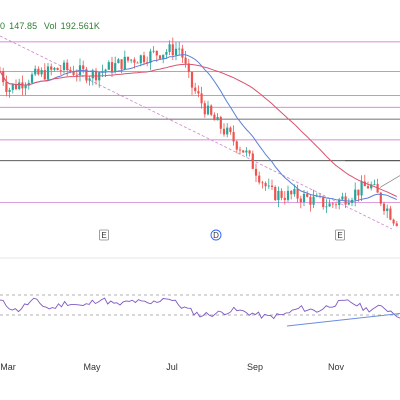 The width and height of the screenshot is (400, 400). I want to click on event-marker-earnings-0: E, so click(104, 235).